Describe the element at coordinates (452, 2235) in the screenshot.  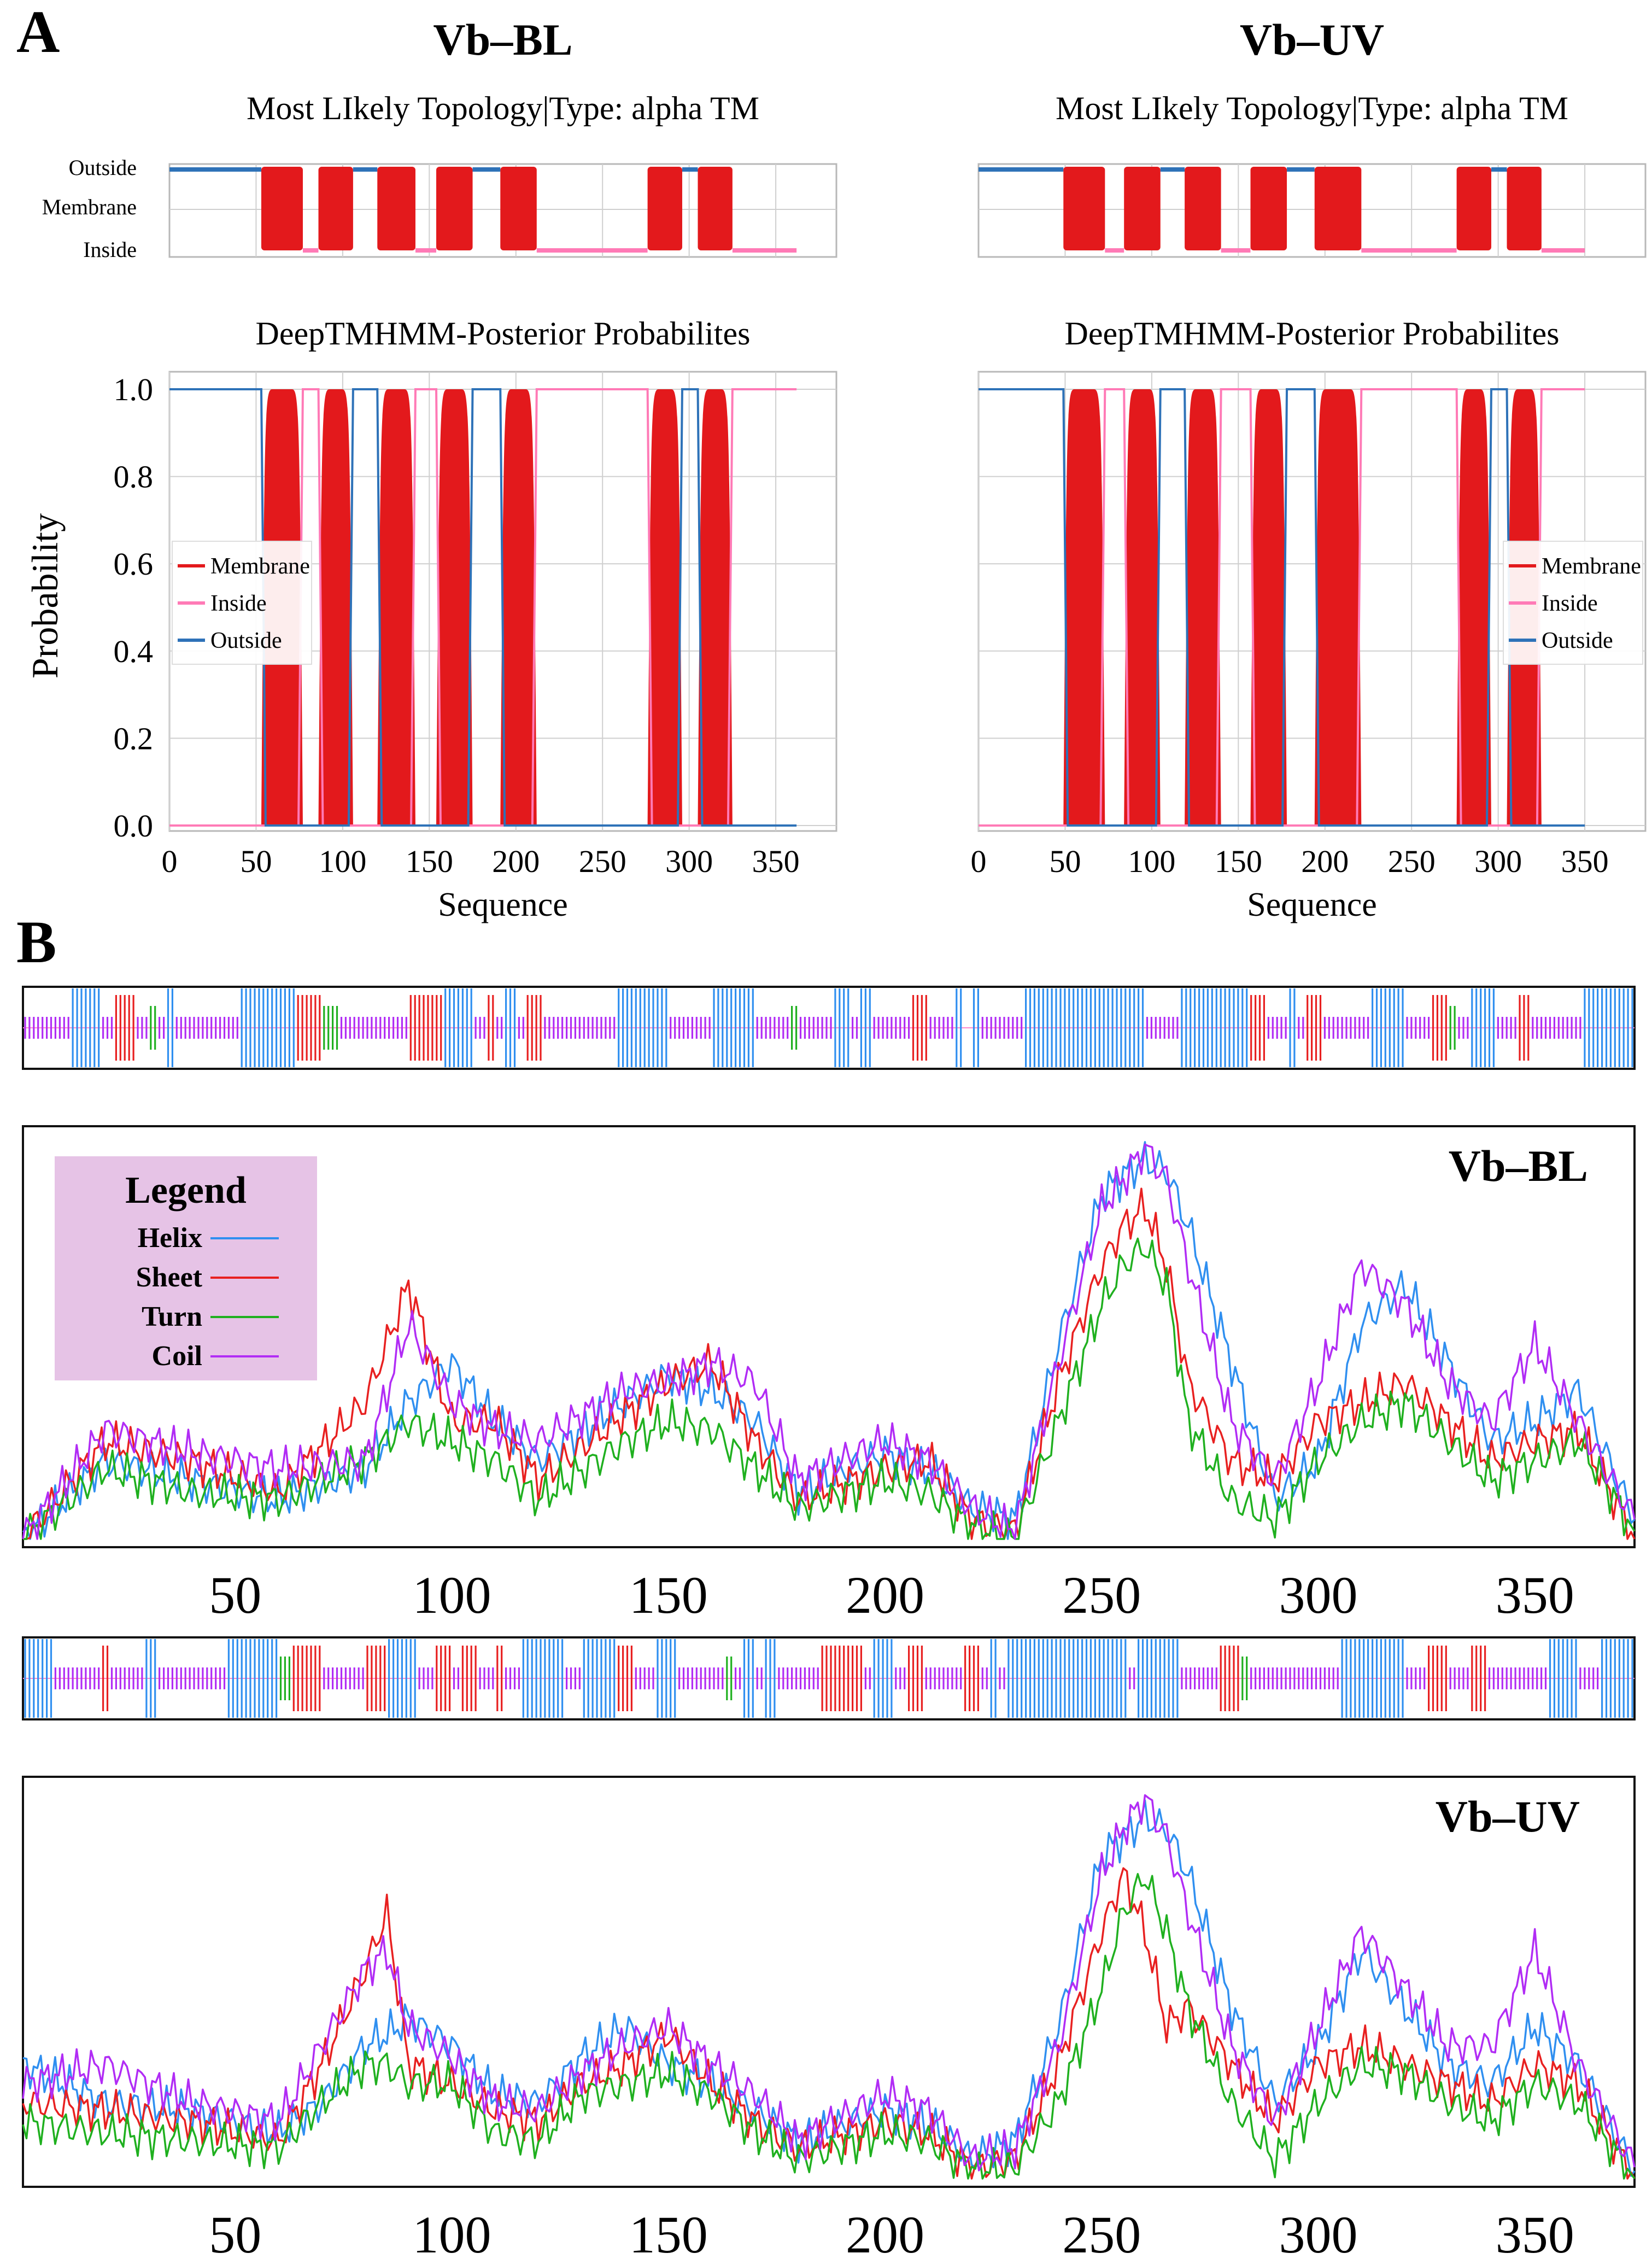
I see `vb-uv-profile-xtick-label: 100` at that location.